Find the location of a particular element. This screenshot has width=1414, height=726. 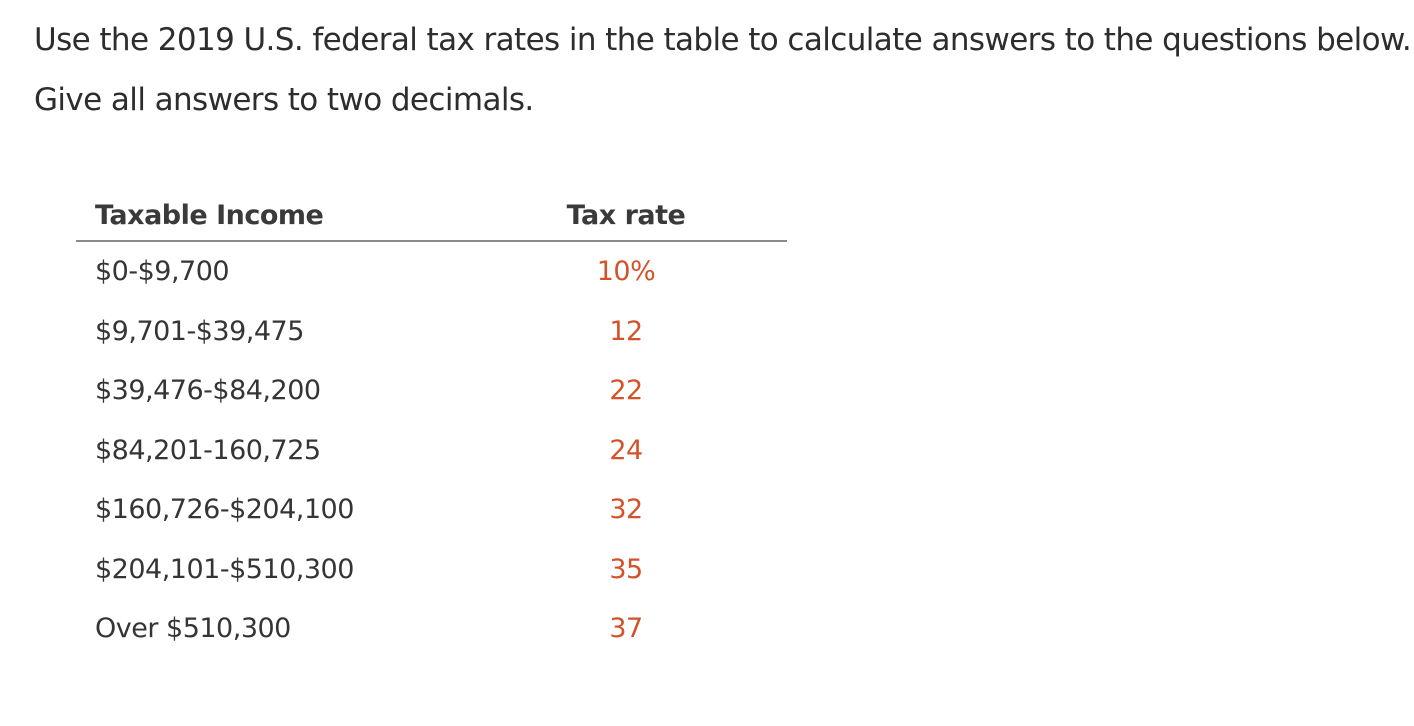

table-row: $84,201-160,725 24 is located at coordinates (431, 451).